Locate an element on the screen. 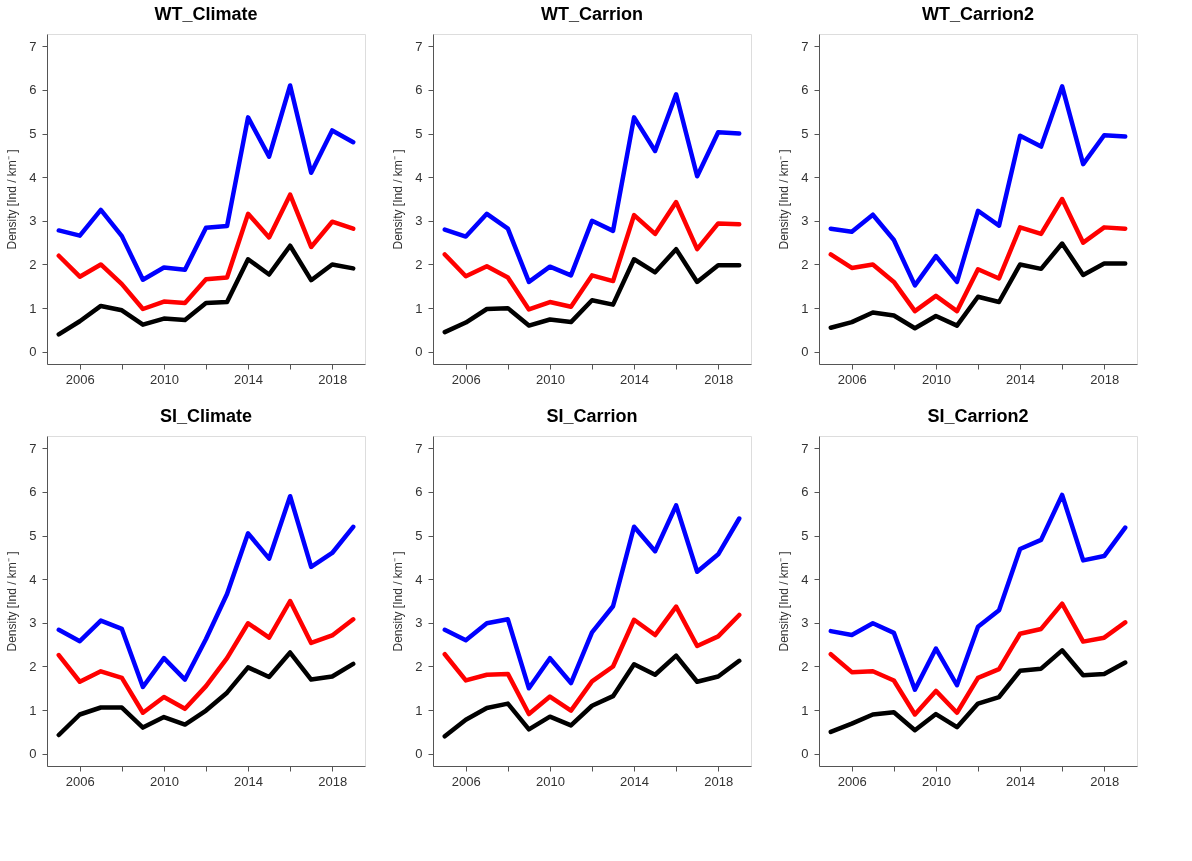 The image size is (1192, 861). chart-title: WT_Carrion is located at coordinates (592, 14).